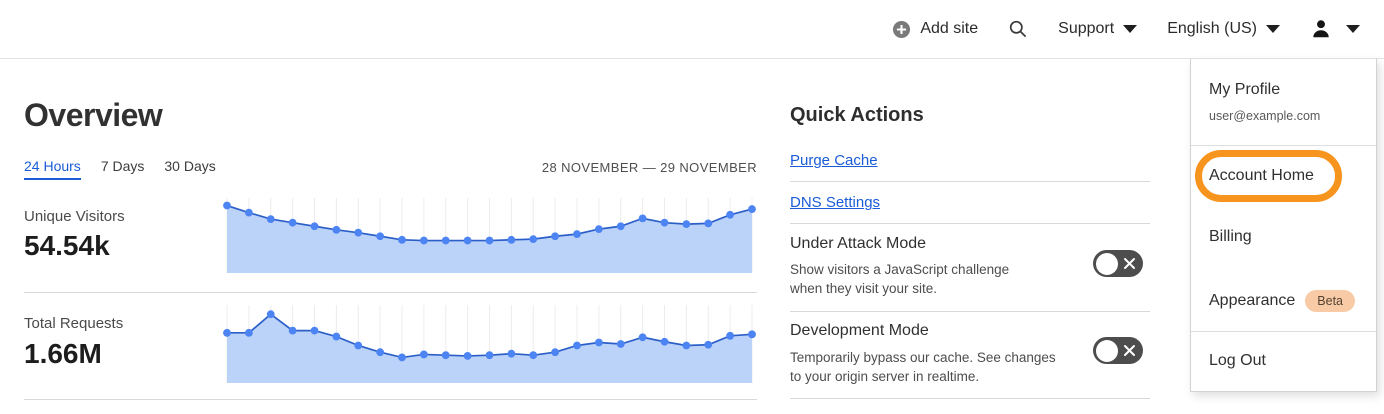  Describe the element at coordinates (52, 169) in the screenshot. I see `tab-24-hours: 24 Hours` at that location.